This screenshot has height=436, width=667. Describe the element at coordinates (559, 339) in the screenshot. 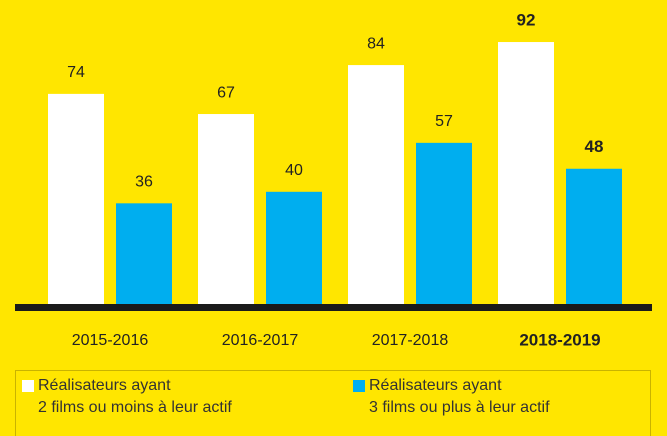

I see `x-tick-label: 2018-2019` at that location.